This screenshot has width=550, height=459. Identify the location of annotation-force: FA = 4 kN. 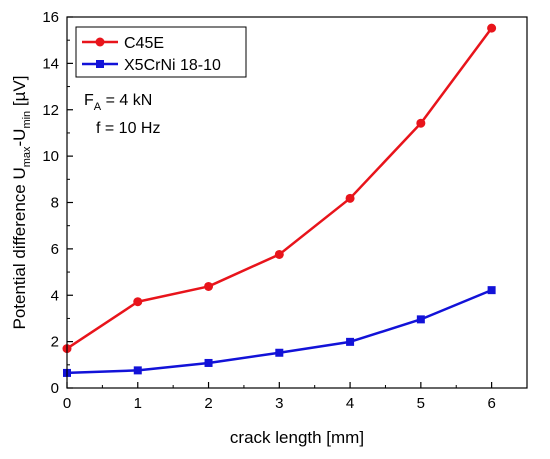
(118, 102).